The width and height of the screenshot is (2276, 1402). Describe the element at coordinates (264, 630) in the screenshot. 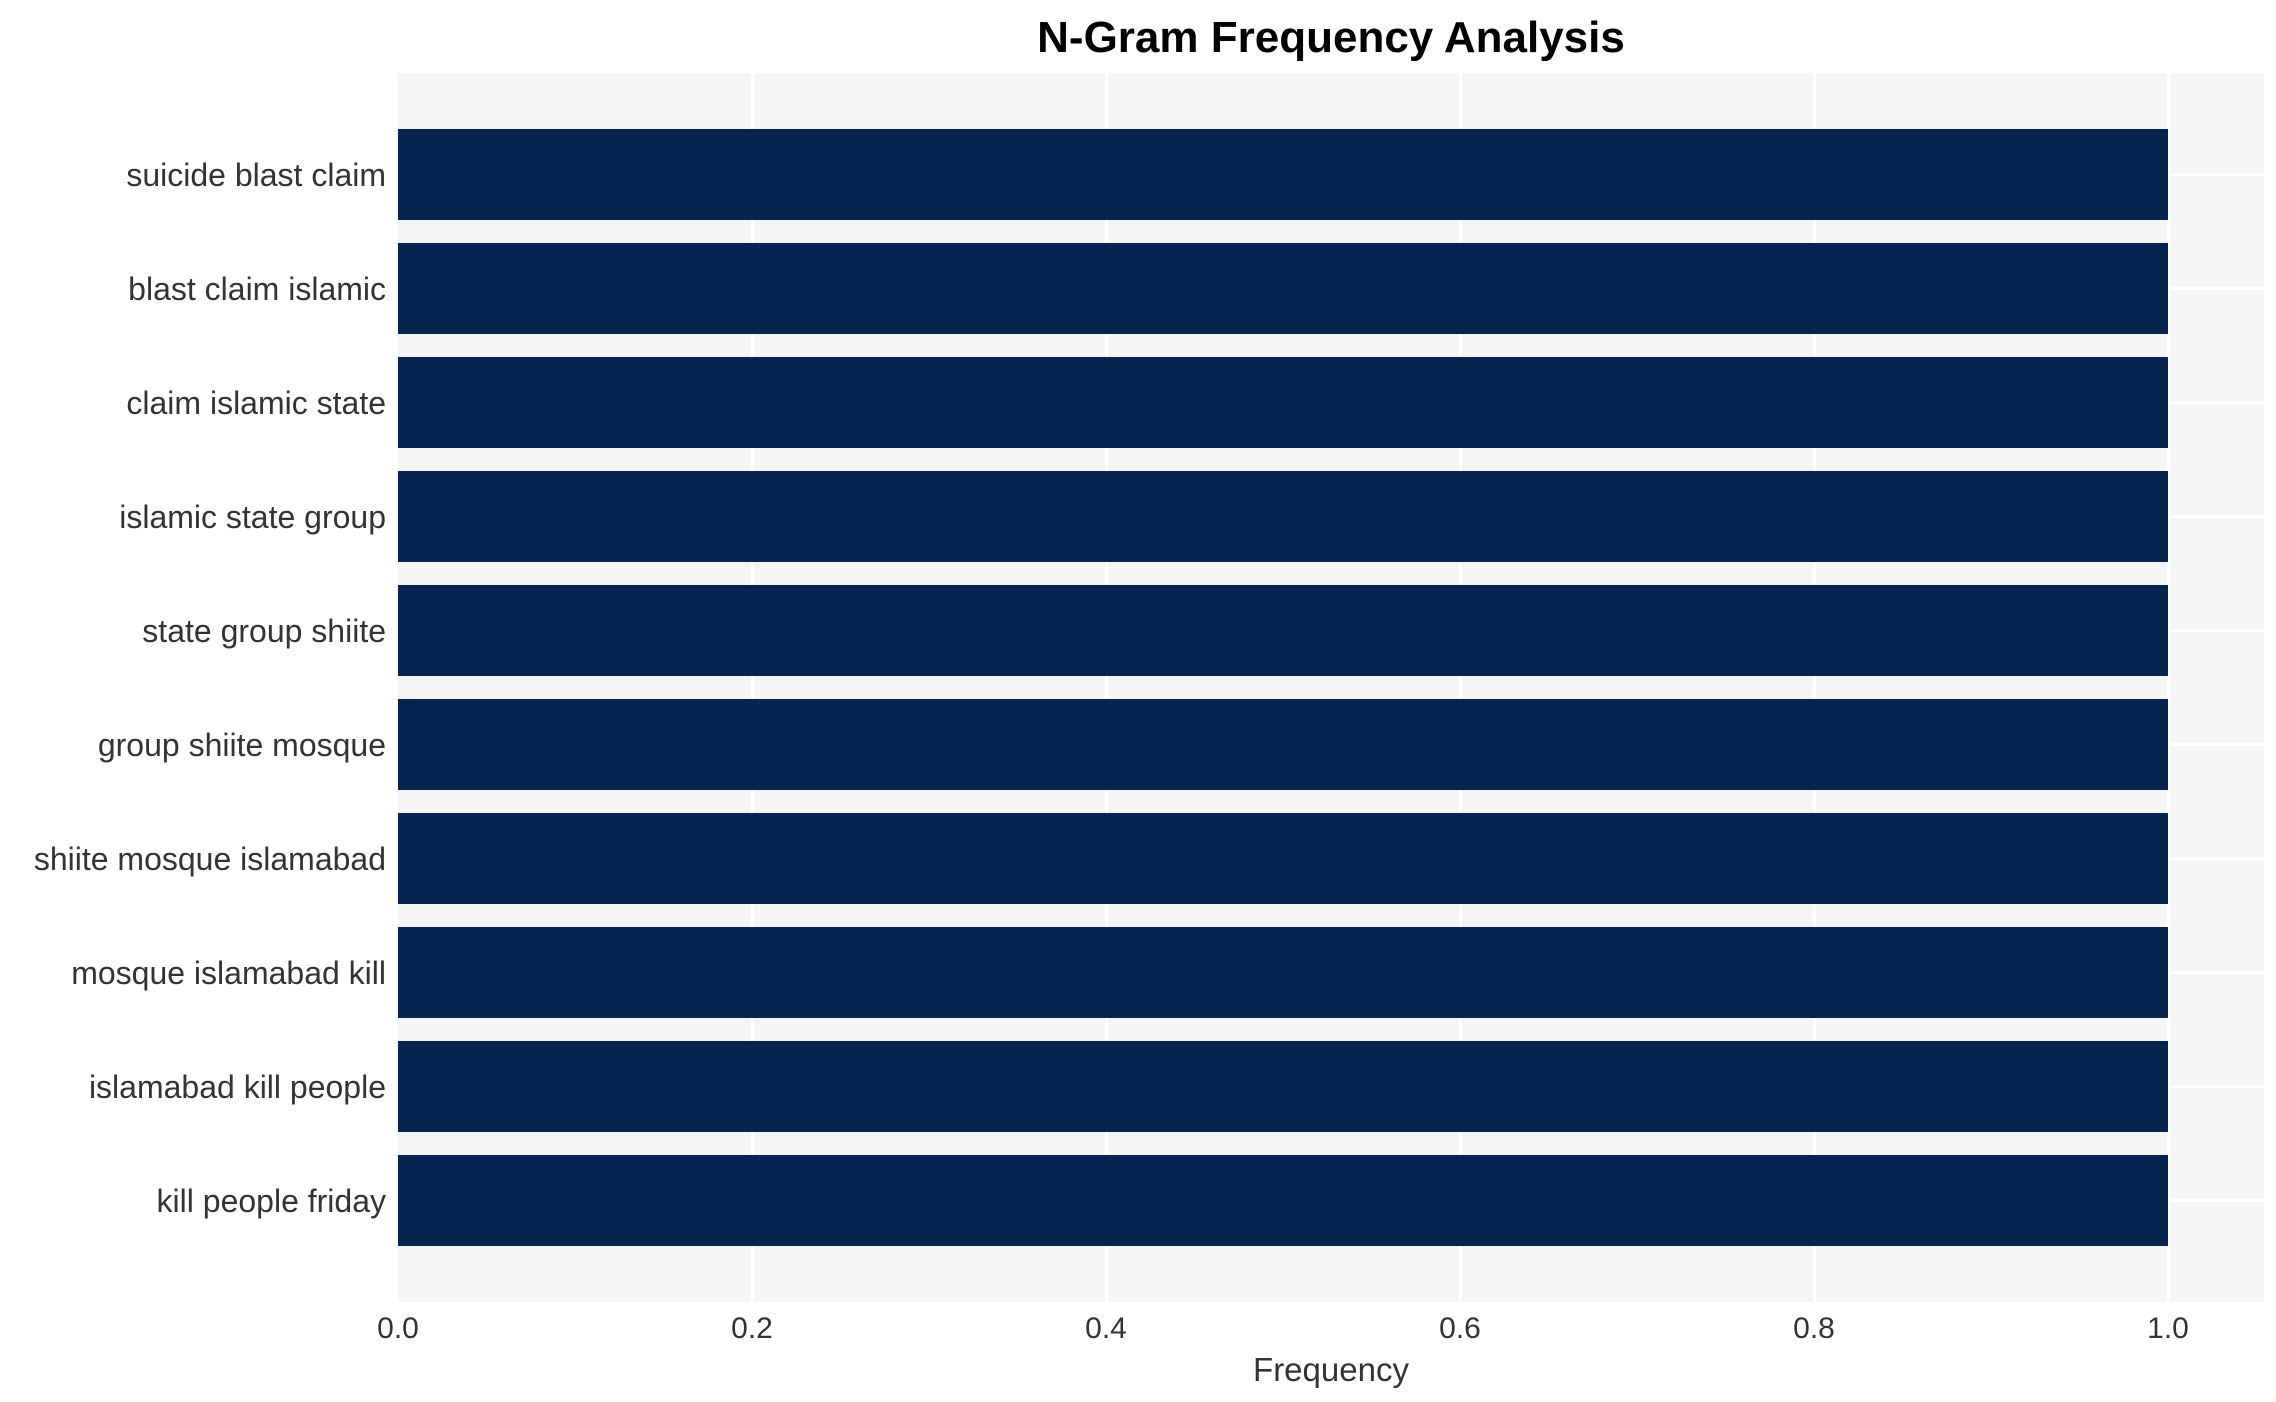

I see `y-category-label: state group shiite` at that location.